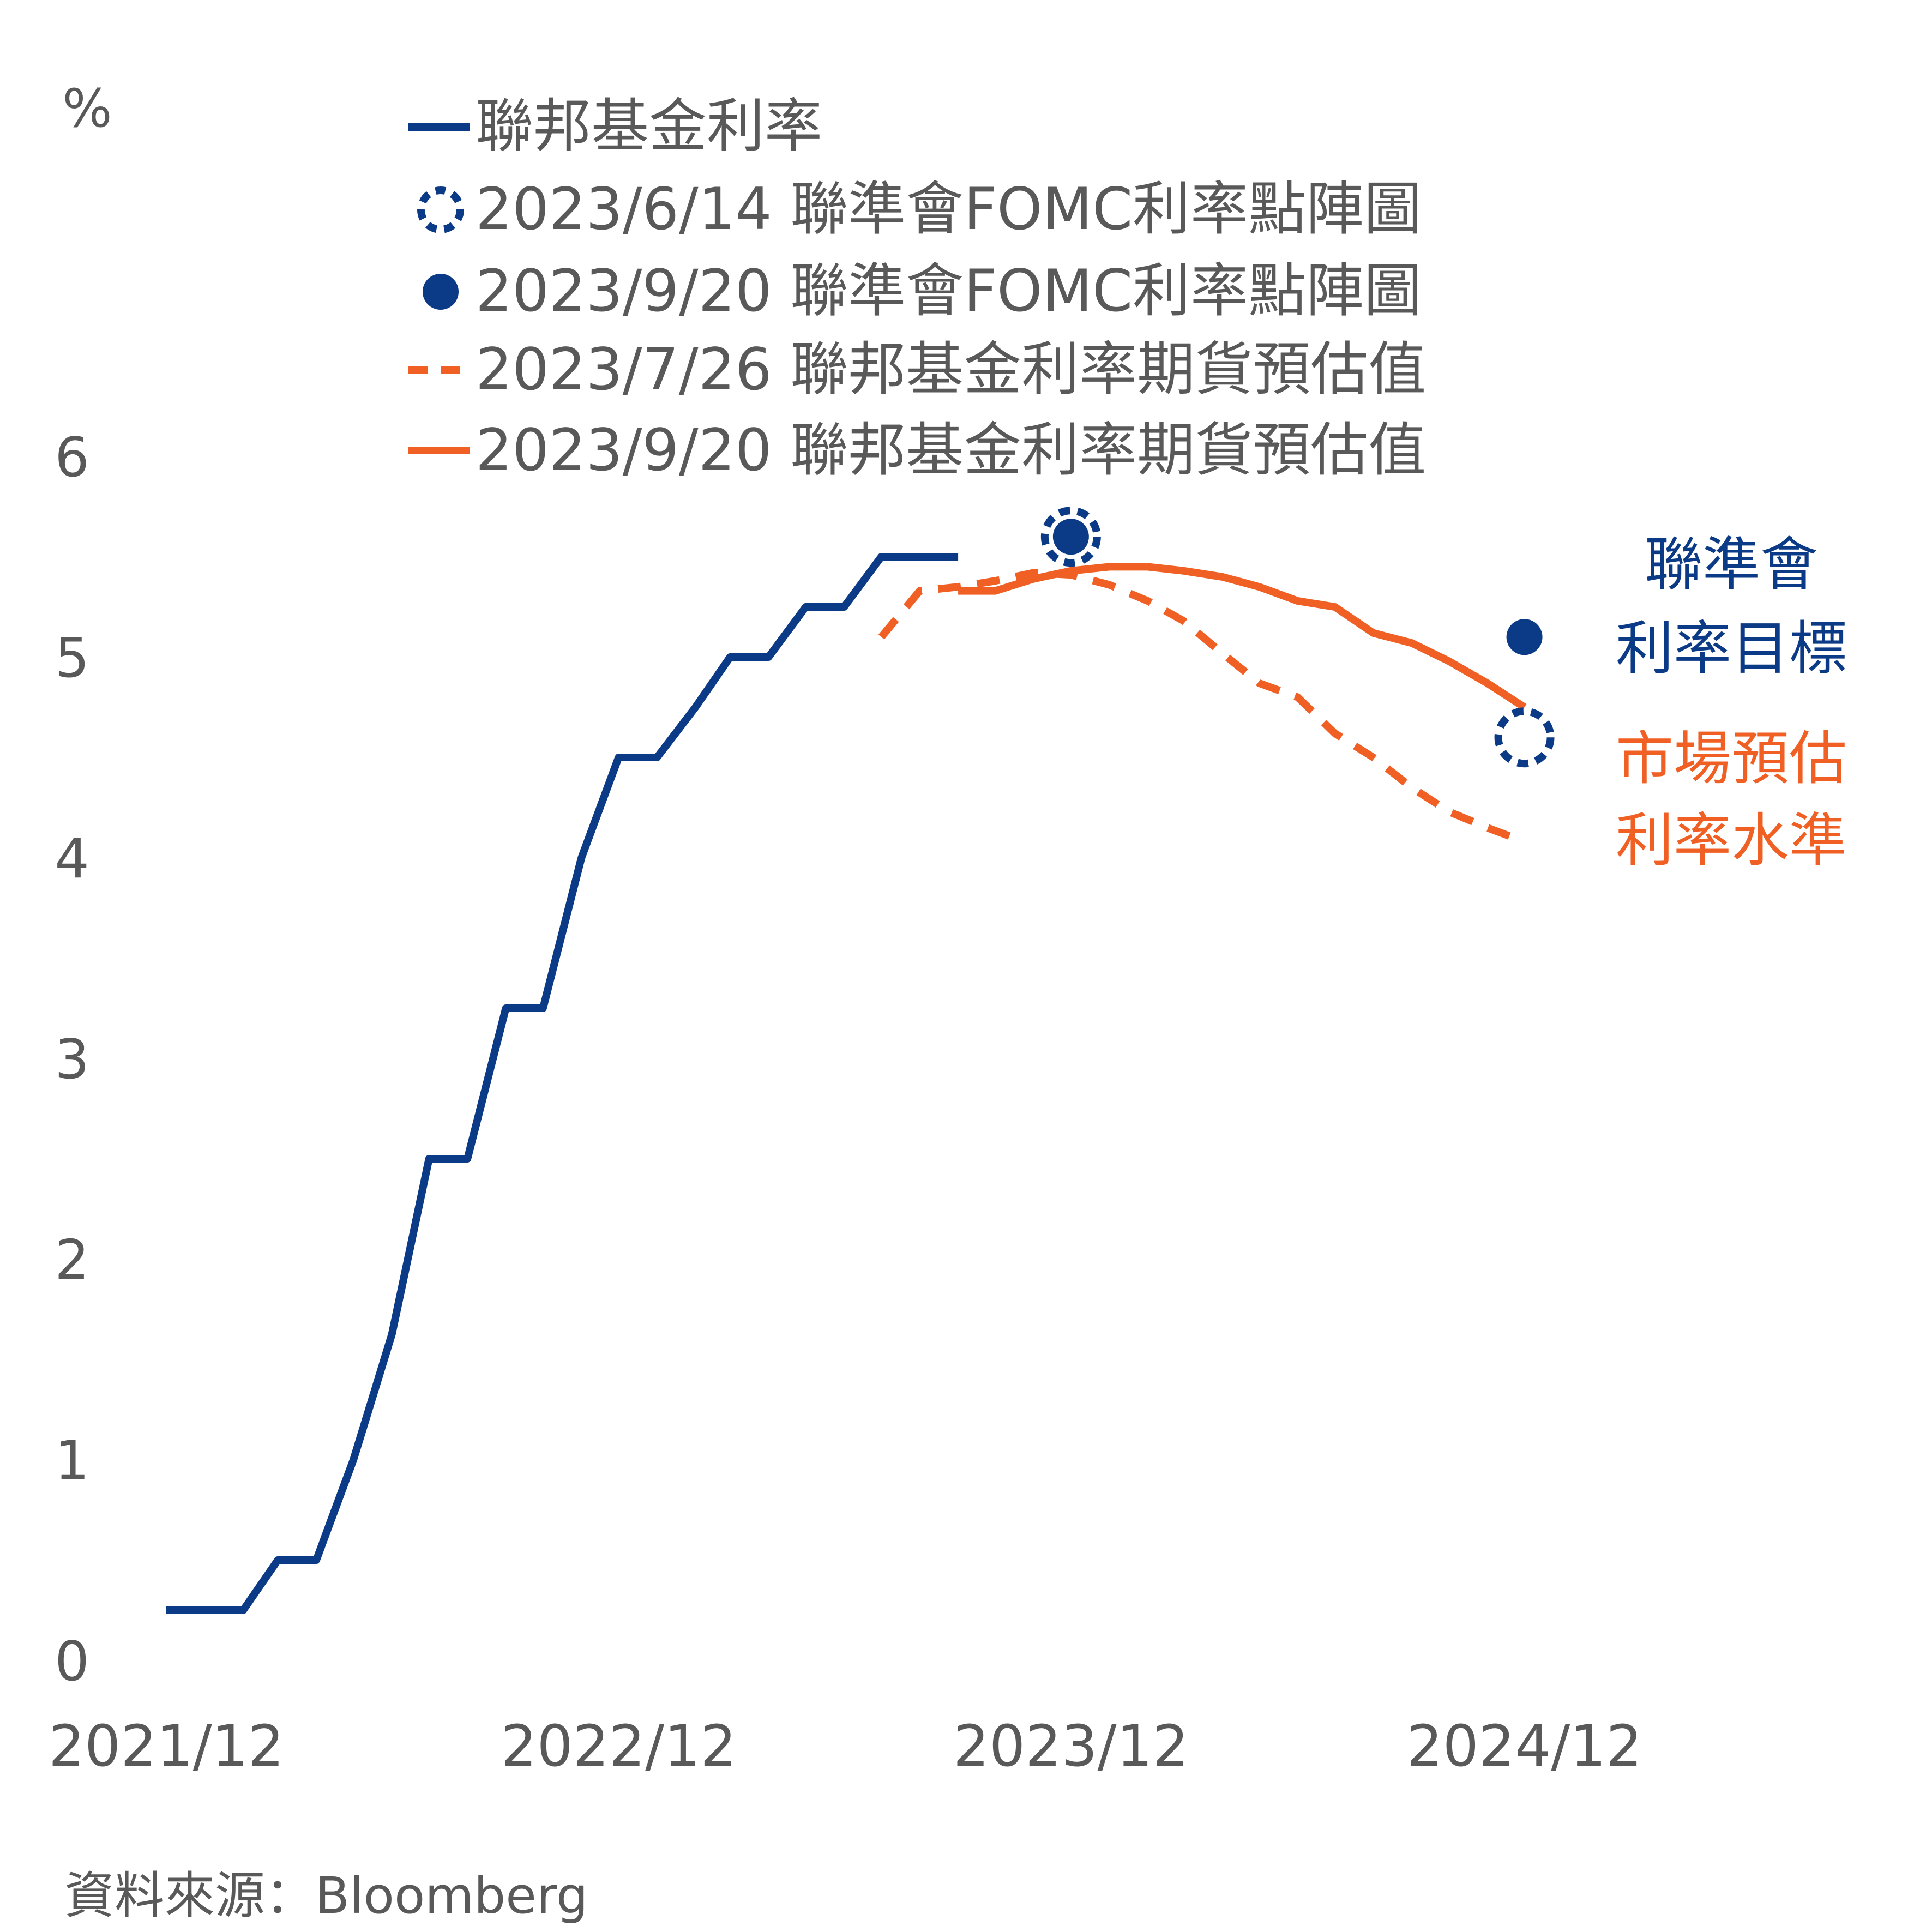  I want to click on annotation-line: 利率目標, so click(1731, 648).